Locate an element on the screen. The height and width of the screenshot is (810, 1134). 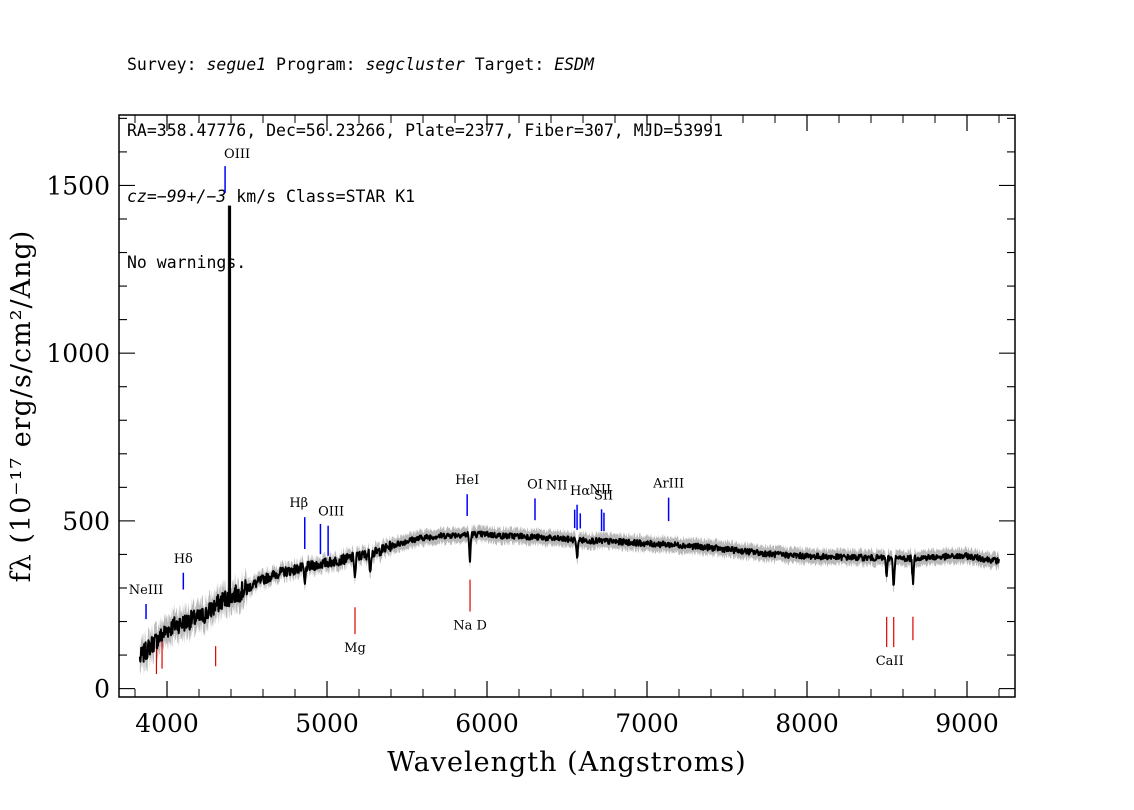
x-tick-label: 7000 is located at coordinates (647, 723).